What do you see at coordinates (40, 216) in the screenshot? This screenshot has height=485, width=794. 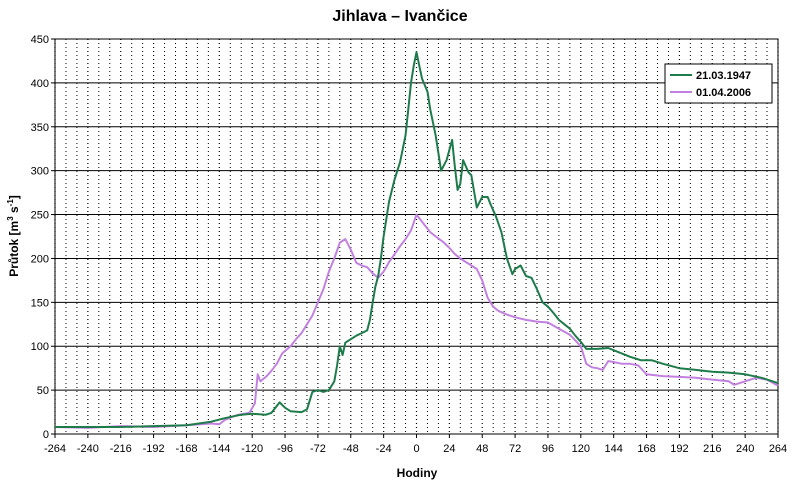 I see `y-tick-label-5: 250` at bounding box center [40, 216].